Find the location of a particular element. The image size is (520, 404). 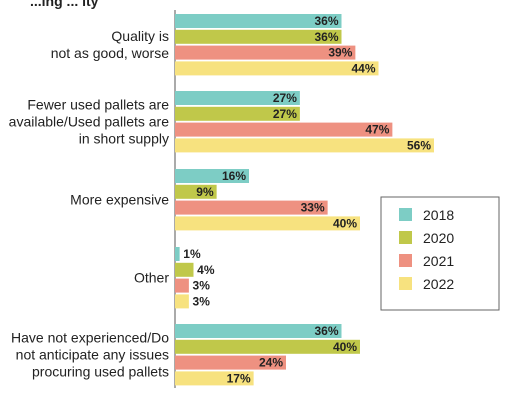

data-label: 1% is located at coordinates (192, 254).